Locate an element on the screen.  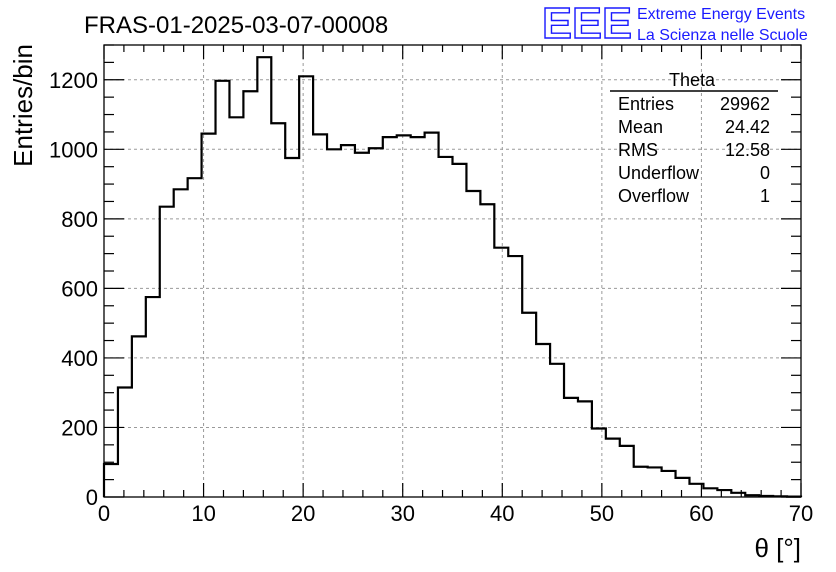
y-tick-label: 800 is located at coordinates (79, 219).